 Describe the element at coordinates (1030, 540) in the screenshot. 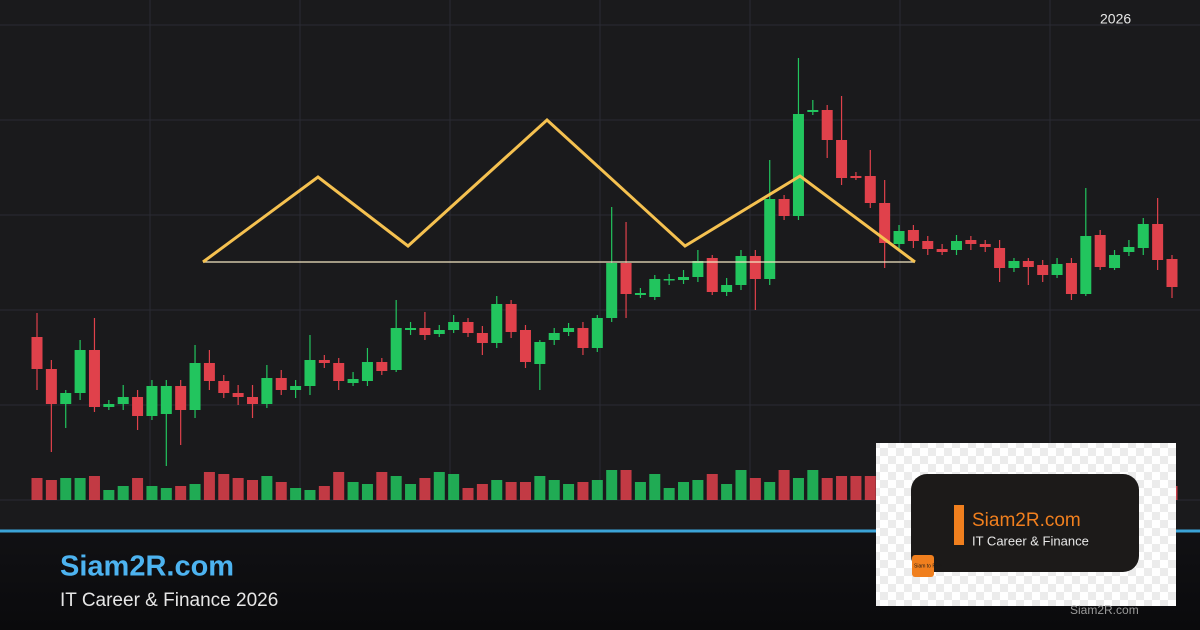

I see `card-tagline: IT Career & Finance` at that location.